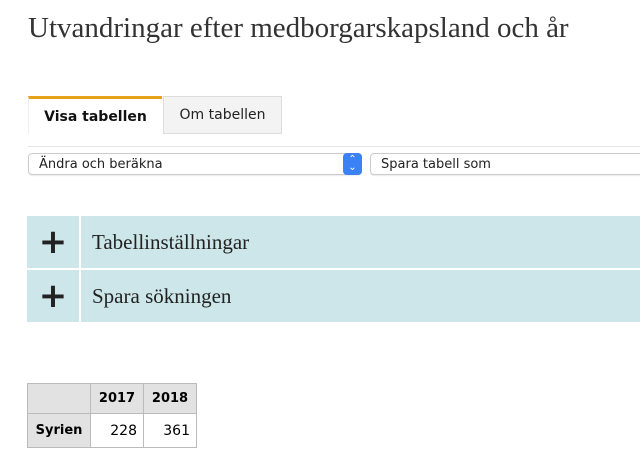 Image resolution: width=640 pixels, height=452 pixels. Describe the element at coordinates (170, 398) in the screenshot. I see `column-header: 2018` at that location.